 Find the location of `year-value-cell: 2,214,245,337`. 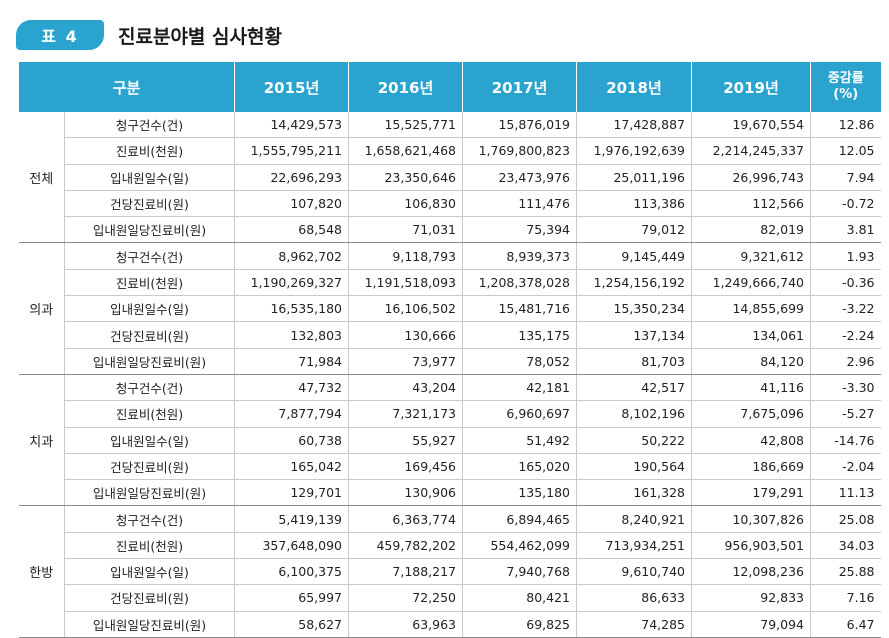

year-value-cell: 2,214,245,337 is located at coordinates (751, 151).